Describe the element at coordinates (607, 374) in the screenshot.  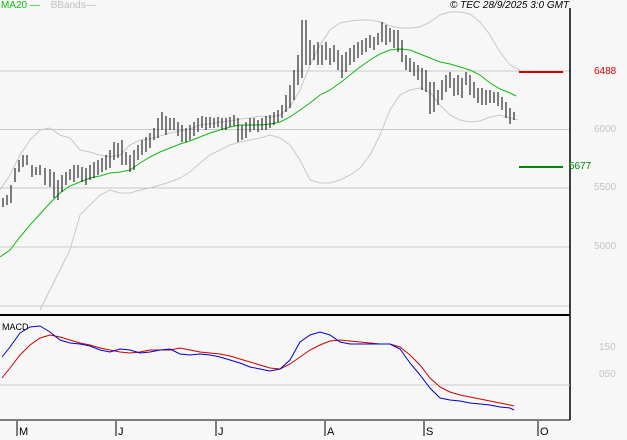
I see `macd-tick-050: 050` at that location.